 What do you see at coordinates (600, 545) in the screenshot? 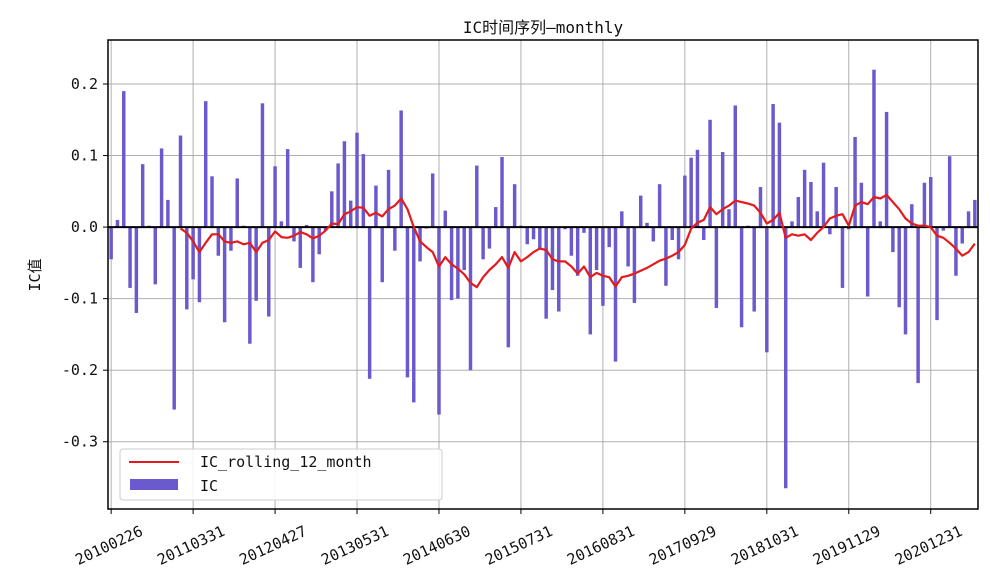
I see `x-tick-label: 20160831` at bounding box center [600, 545].